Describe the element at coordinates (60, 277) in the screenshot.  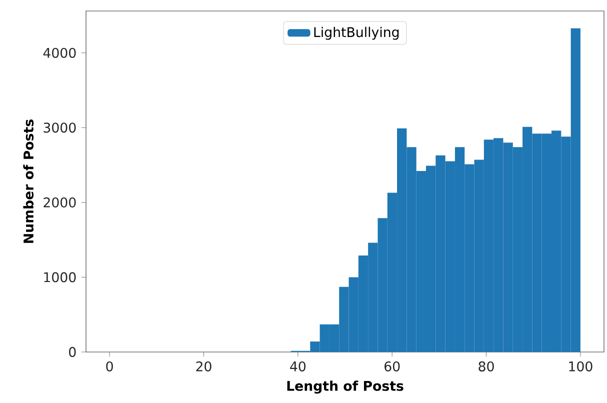
I see `y-tick-label: 1000` at that location.